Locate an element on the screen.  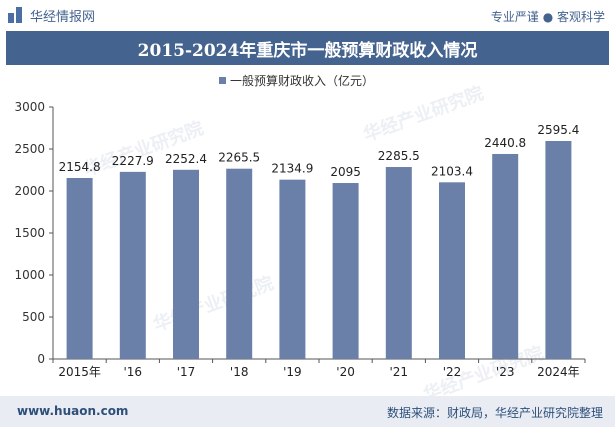
x-tick-label: '16 is located at coordinates (133, 372).